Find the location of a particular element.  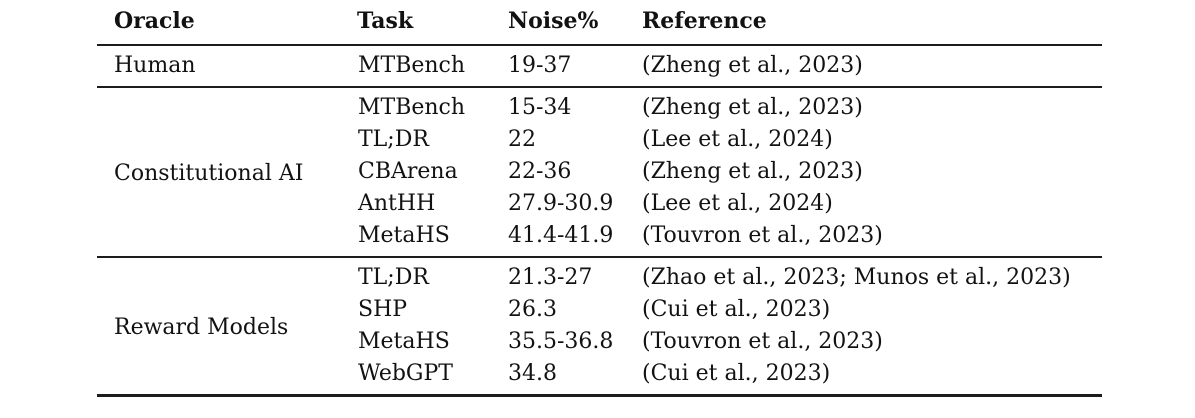

task-cell: AntHH is located at coordinates (397, 203).